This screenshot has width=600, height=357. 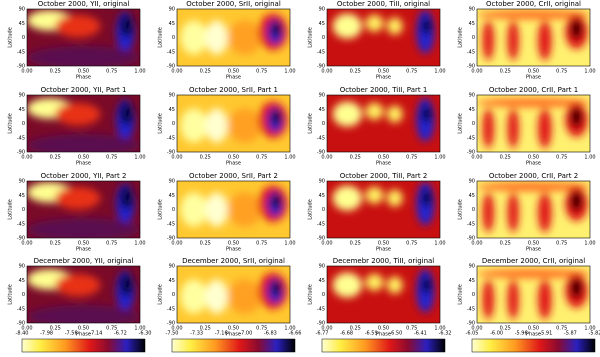 I want to click on colorbar-tick-label: -7.16, so click(x=221, y=334).